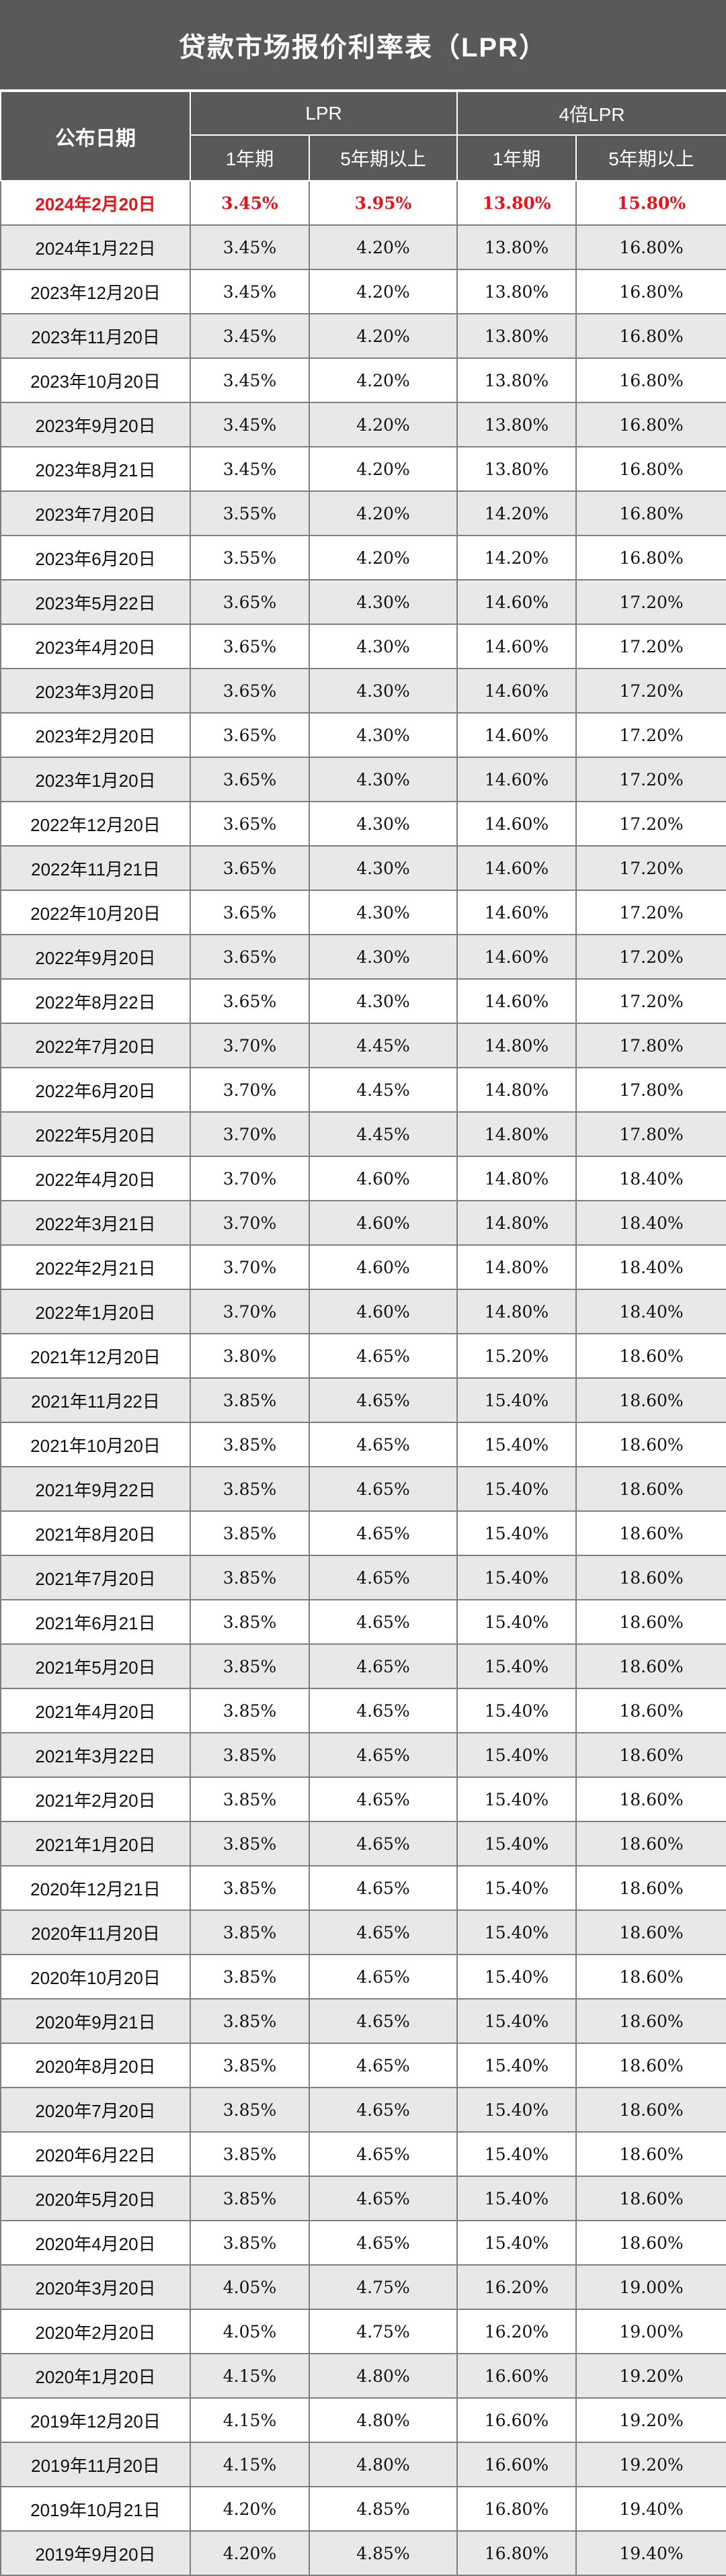 This screenshot has height=2576, width=726. I want to click on date-cell: 2022年7月20日, so click(95, 1045).